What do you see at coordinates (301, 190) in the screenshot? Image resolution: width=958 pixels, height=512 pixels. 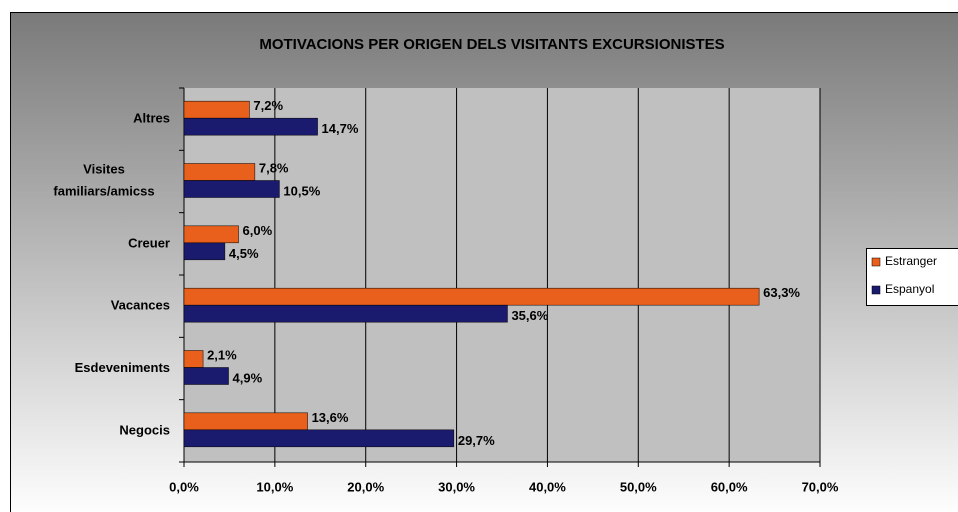 I see `data-label: 10,5%` at bounding box center [301, 190].